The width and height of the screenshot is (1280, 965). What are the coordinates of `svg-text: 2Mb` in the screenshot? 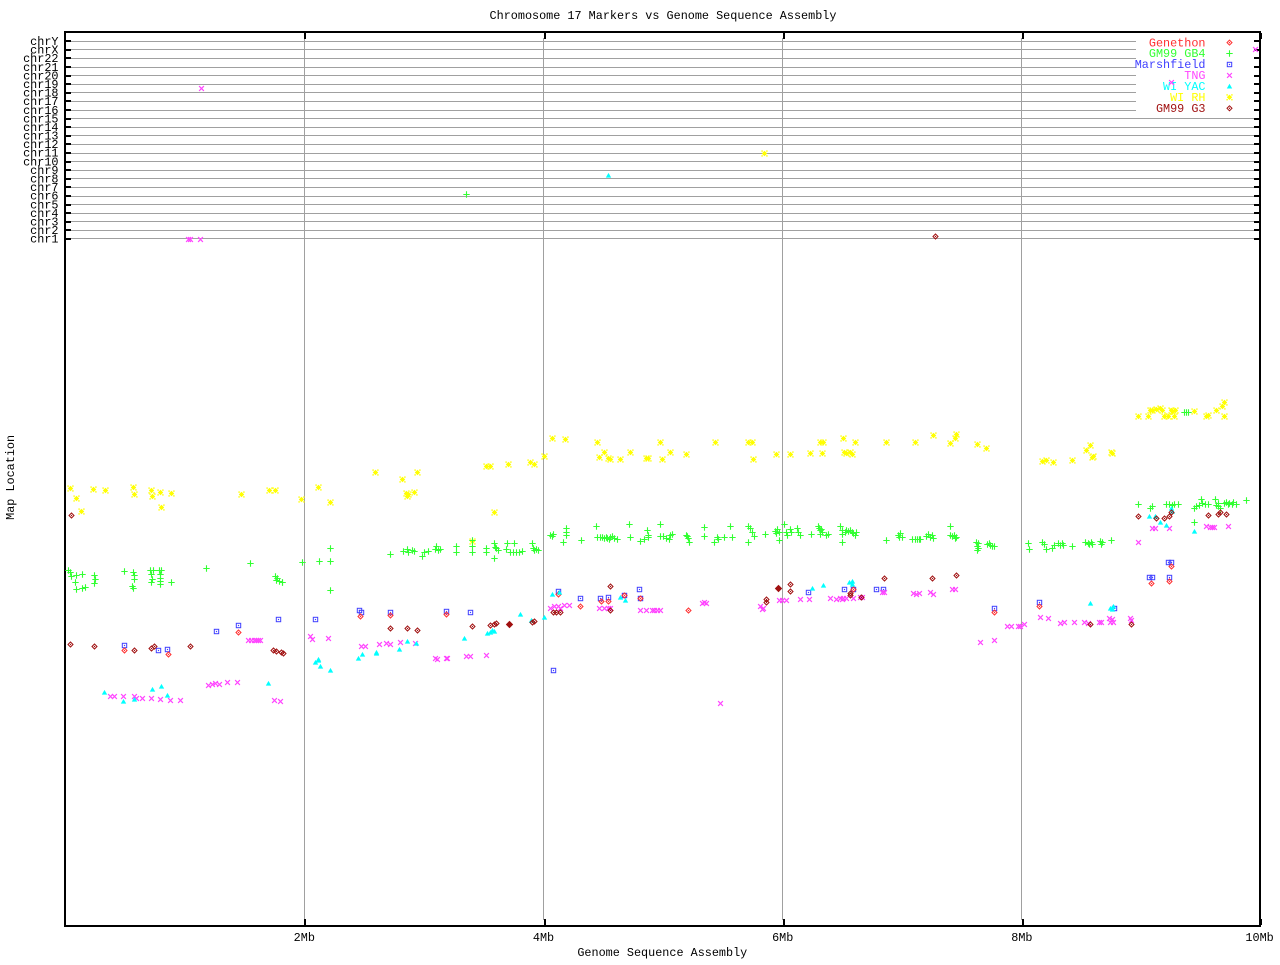 It's located at (304, 938).